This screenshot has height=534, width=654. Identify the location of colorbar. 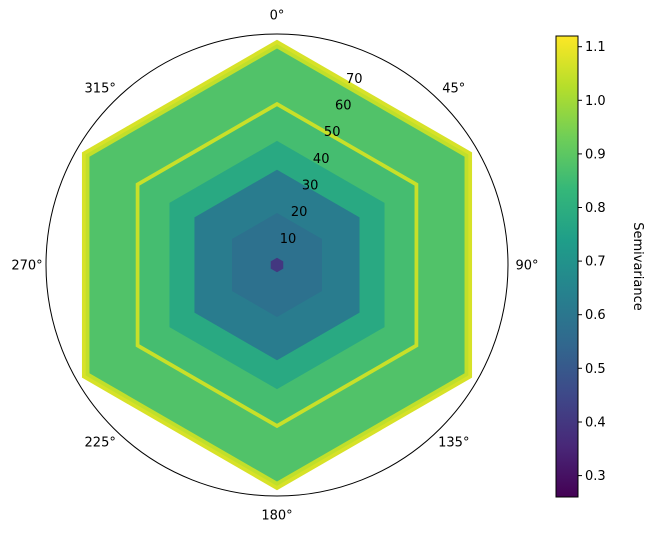
(567, 266).